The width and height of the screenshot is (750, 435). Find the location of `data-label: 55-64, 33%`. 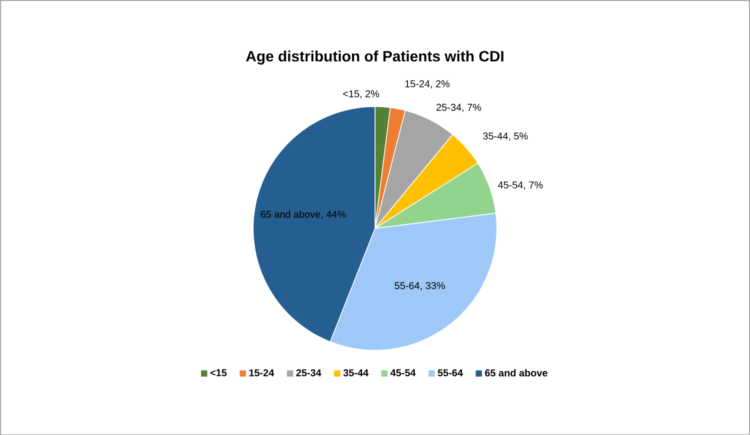

data-label: 55-64, 33% is located at coordinates (419, 286).